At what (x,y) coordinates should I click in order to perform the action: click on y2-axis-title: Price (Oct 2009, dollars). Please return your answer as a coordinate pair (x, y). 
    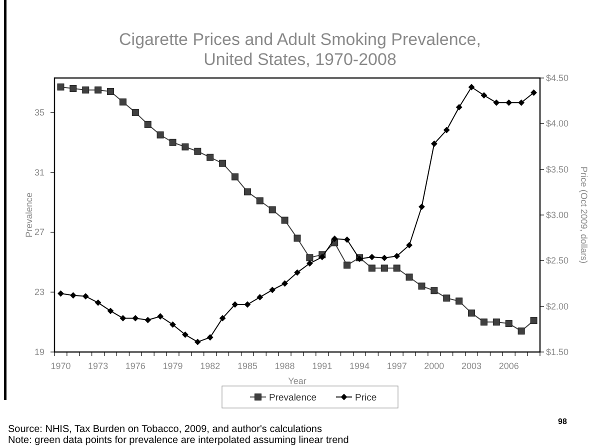
    Looking at the image, I should click on (584, 215).